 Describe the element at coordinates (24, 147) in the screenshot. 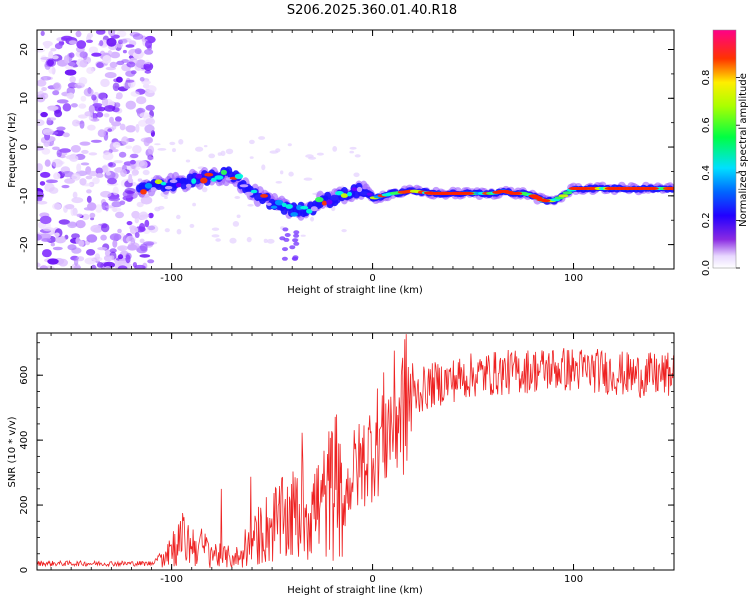

I see `y-tick-label: 0` at that location.